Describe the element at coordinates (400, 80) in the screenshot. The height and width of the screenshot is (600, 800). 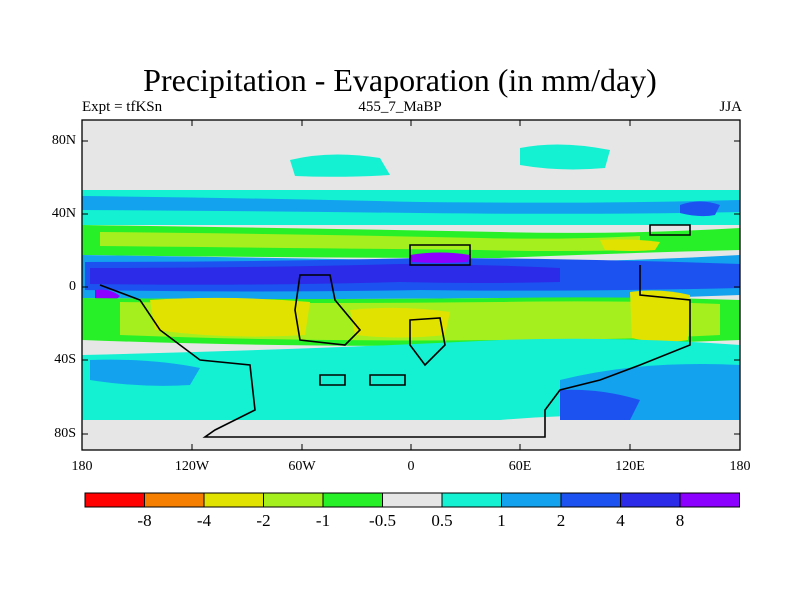
I see `map-title: Precipitation - Evaporation (in mm/day)` at that location.